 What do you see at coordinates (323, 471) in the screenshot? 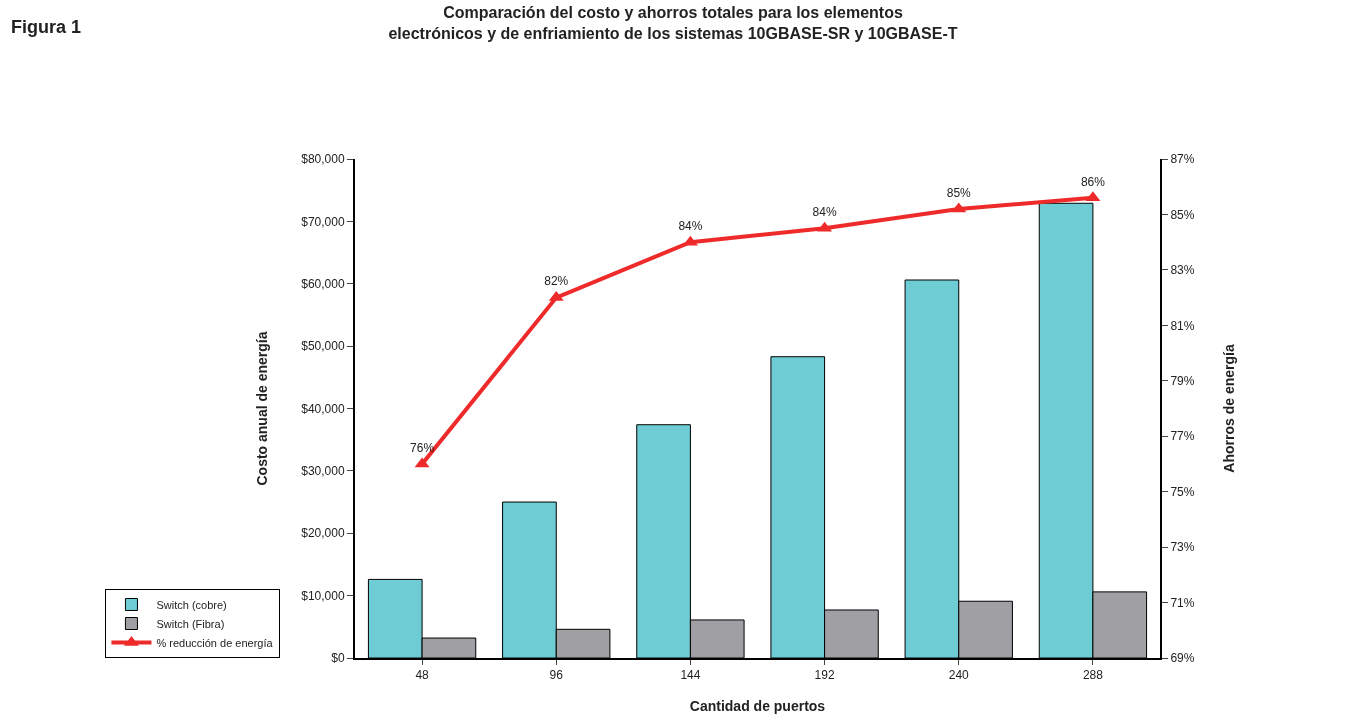
I see `y-tick-label: $30,000` at bounding box center [323, 471].